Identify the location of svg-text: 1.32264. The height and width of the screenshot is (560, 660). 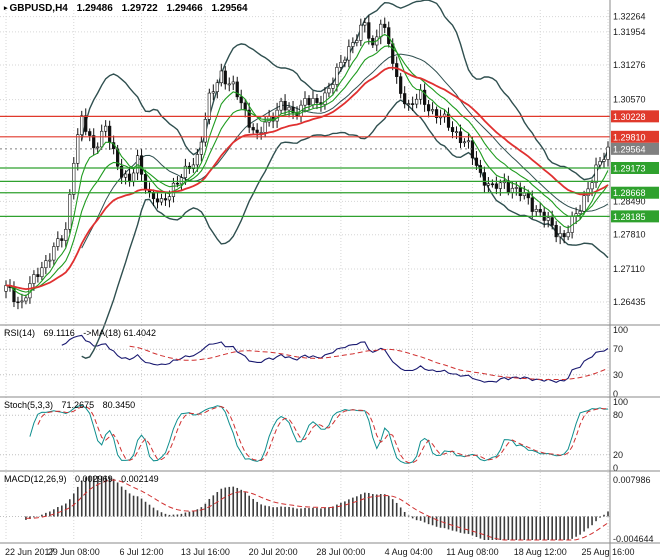
(629, 17).